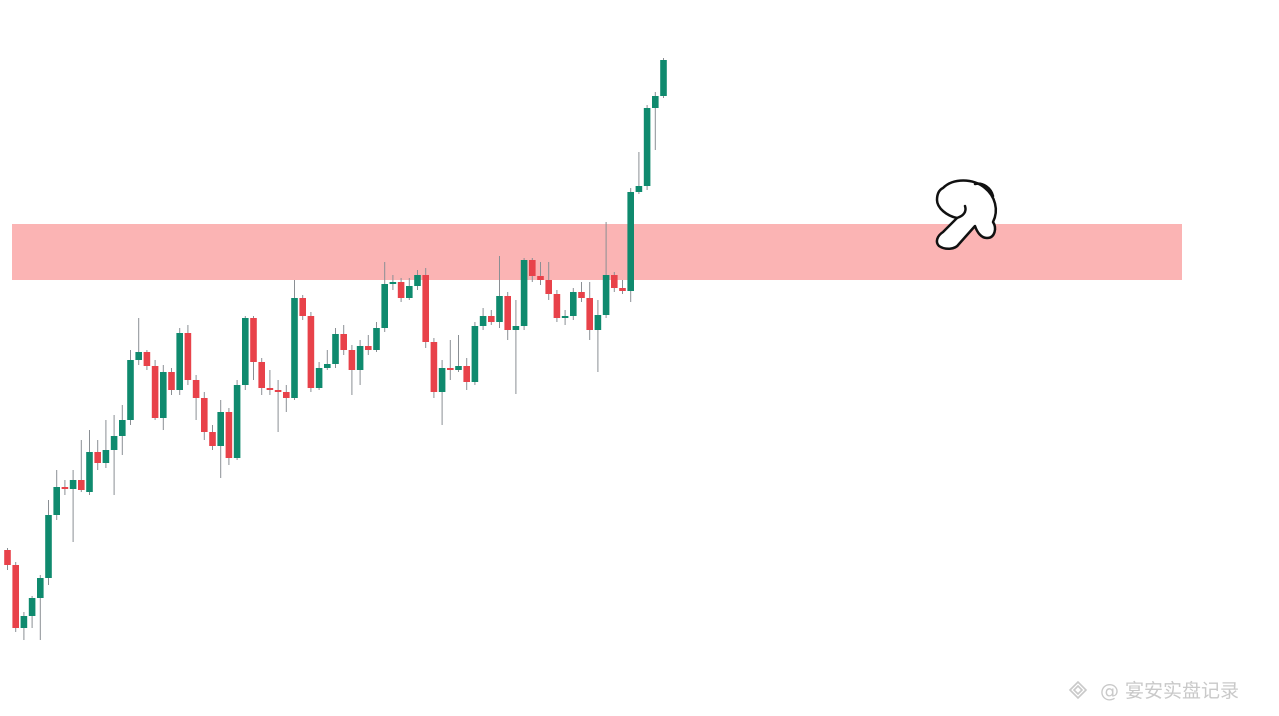 The width and height of the screenshot is (1279, 716). I want to click on resistance-zone, so click(597, 252).